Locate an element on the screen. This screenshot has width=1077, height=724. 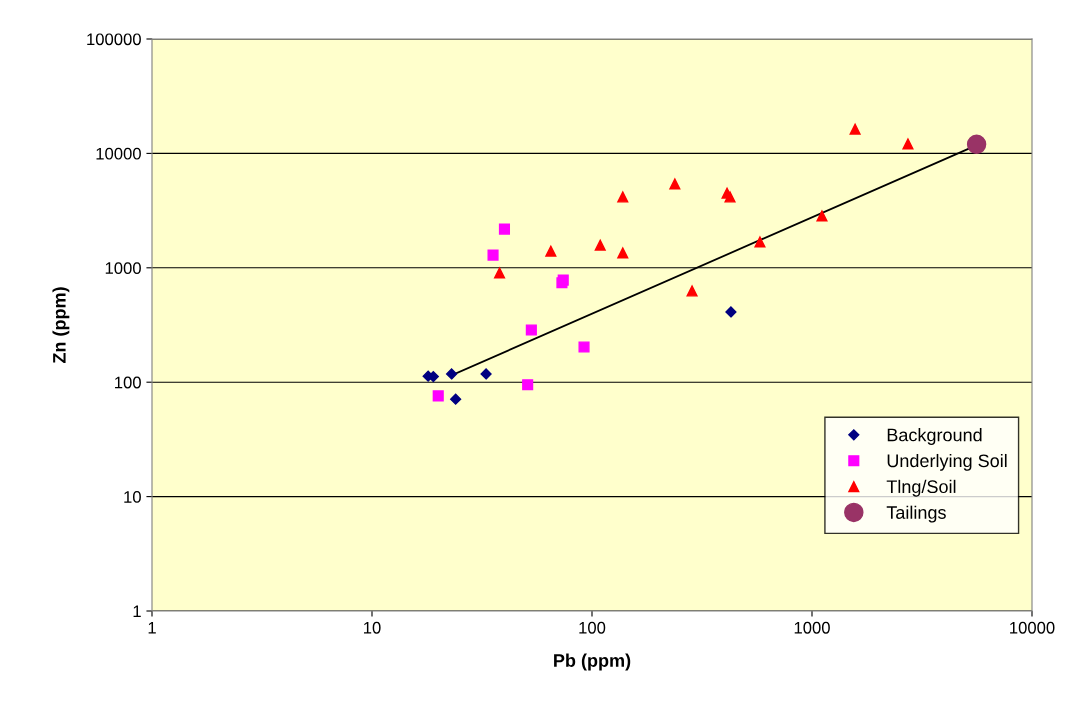
x-tick-label: 100 is located at coordinates (592, 627).